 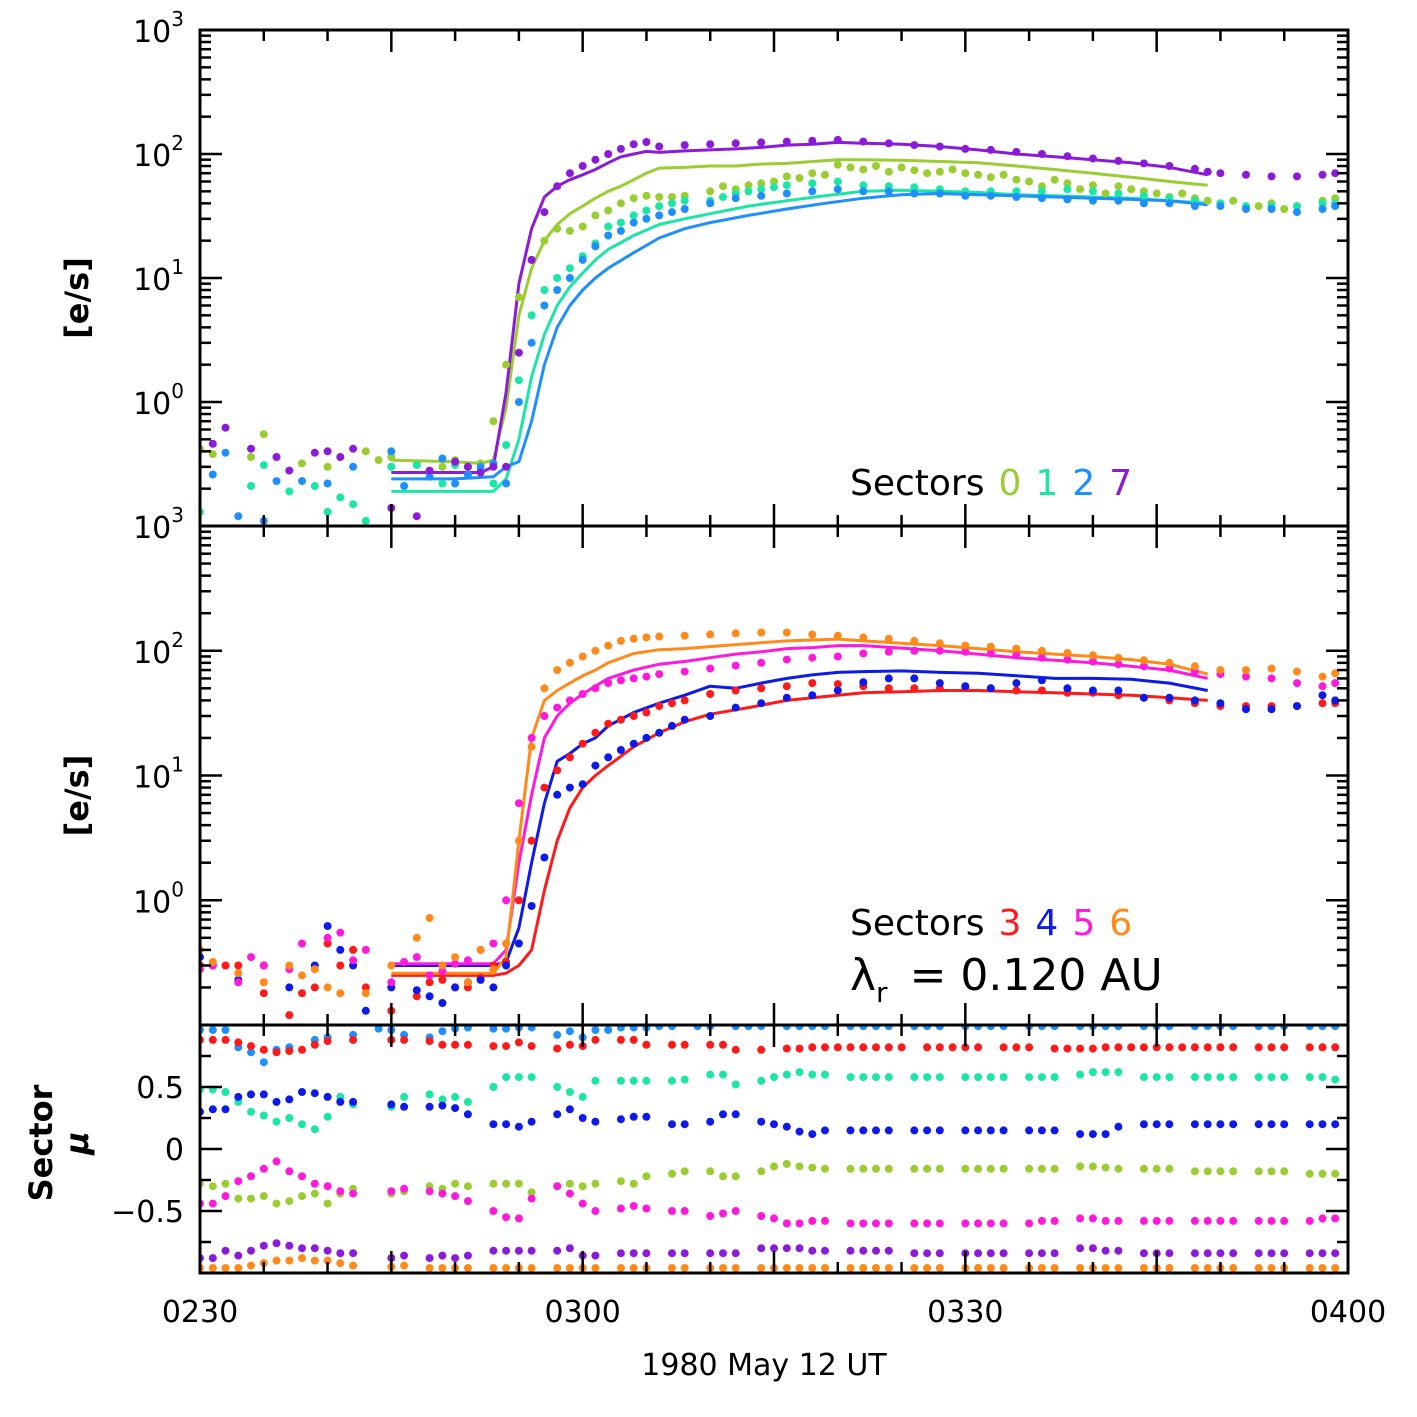 What do you see at coordinates (1010, 923) in the screenshot?
I see `legend-entry: 3` at bounding box center [1010, 923].